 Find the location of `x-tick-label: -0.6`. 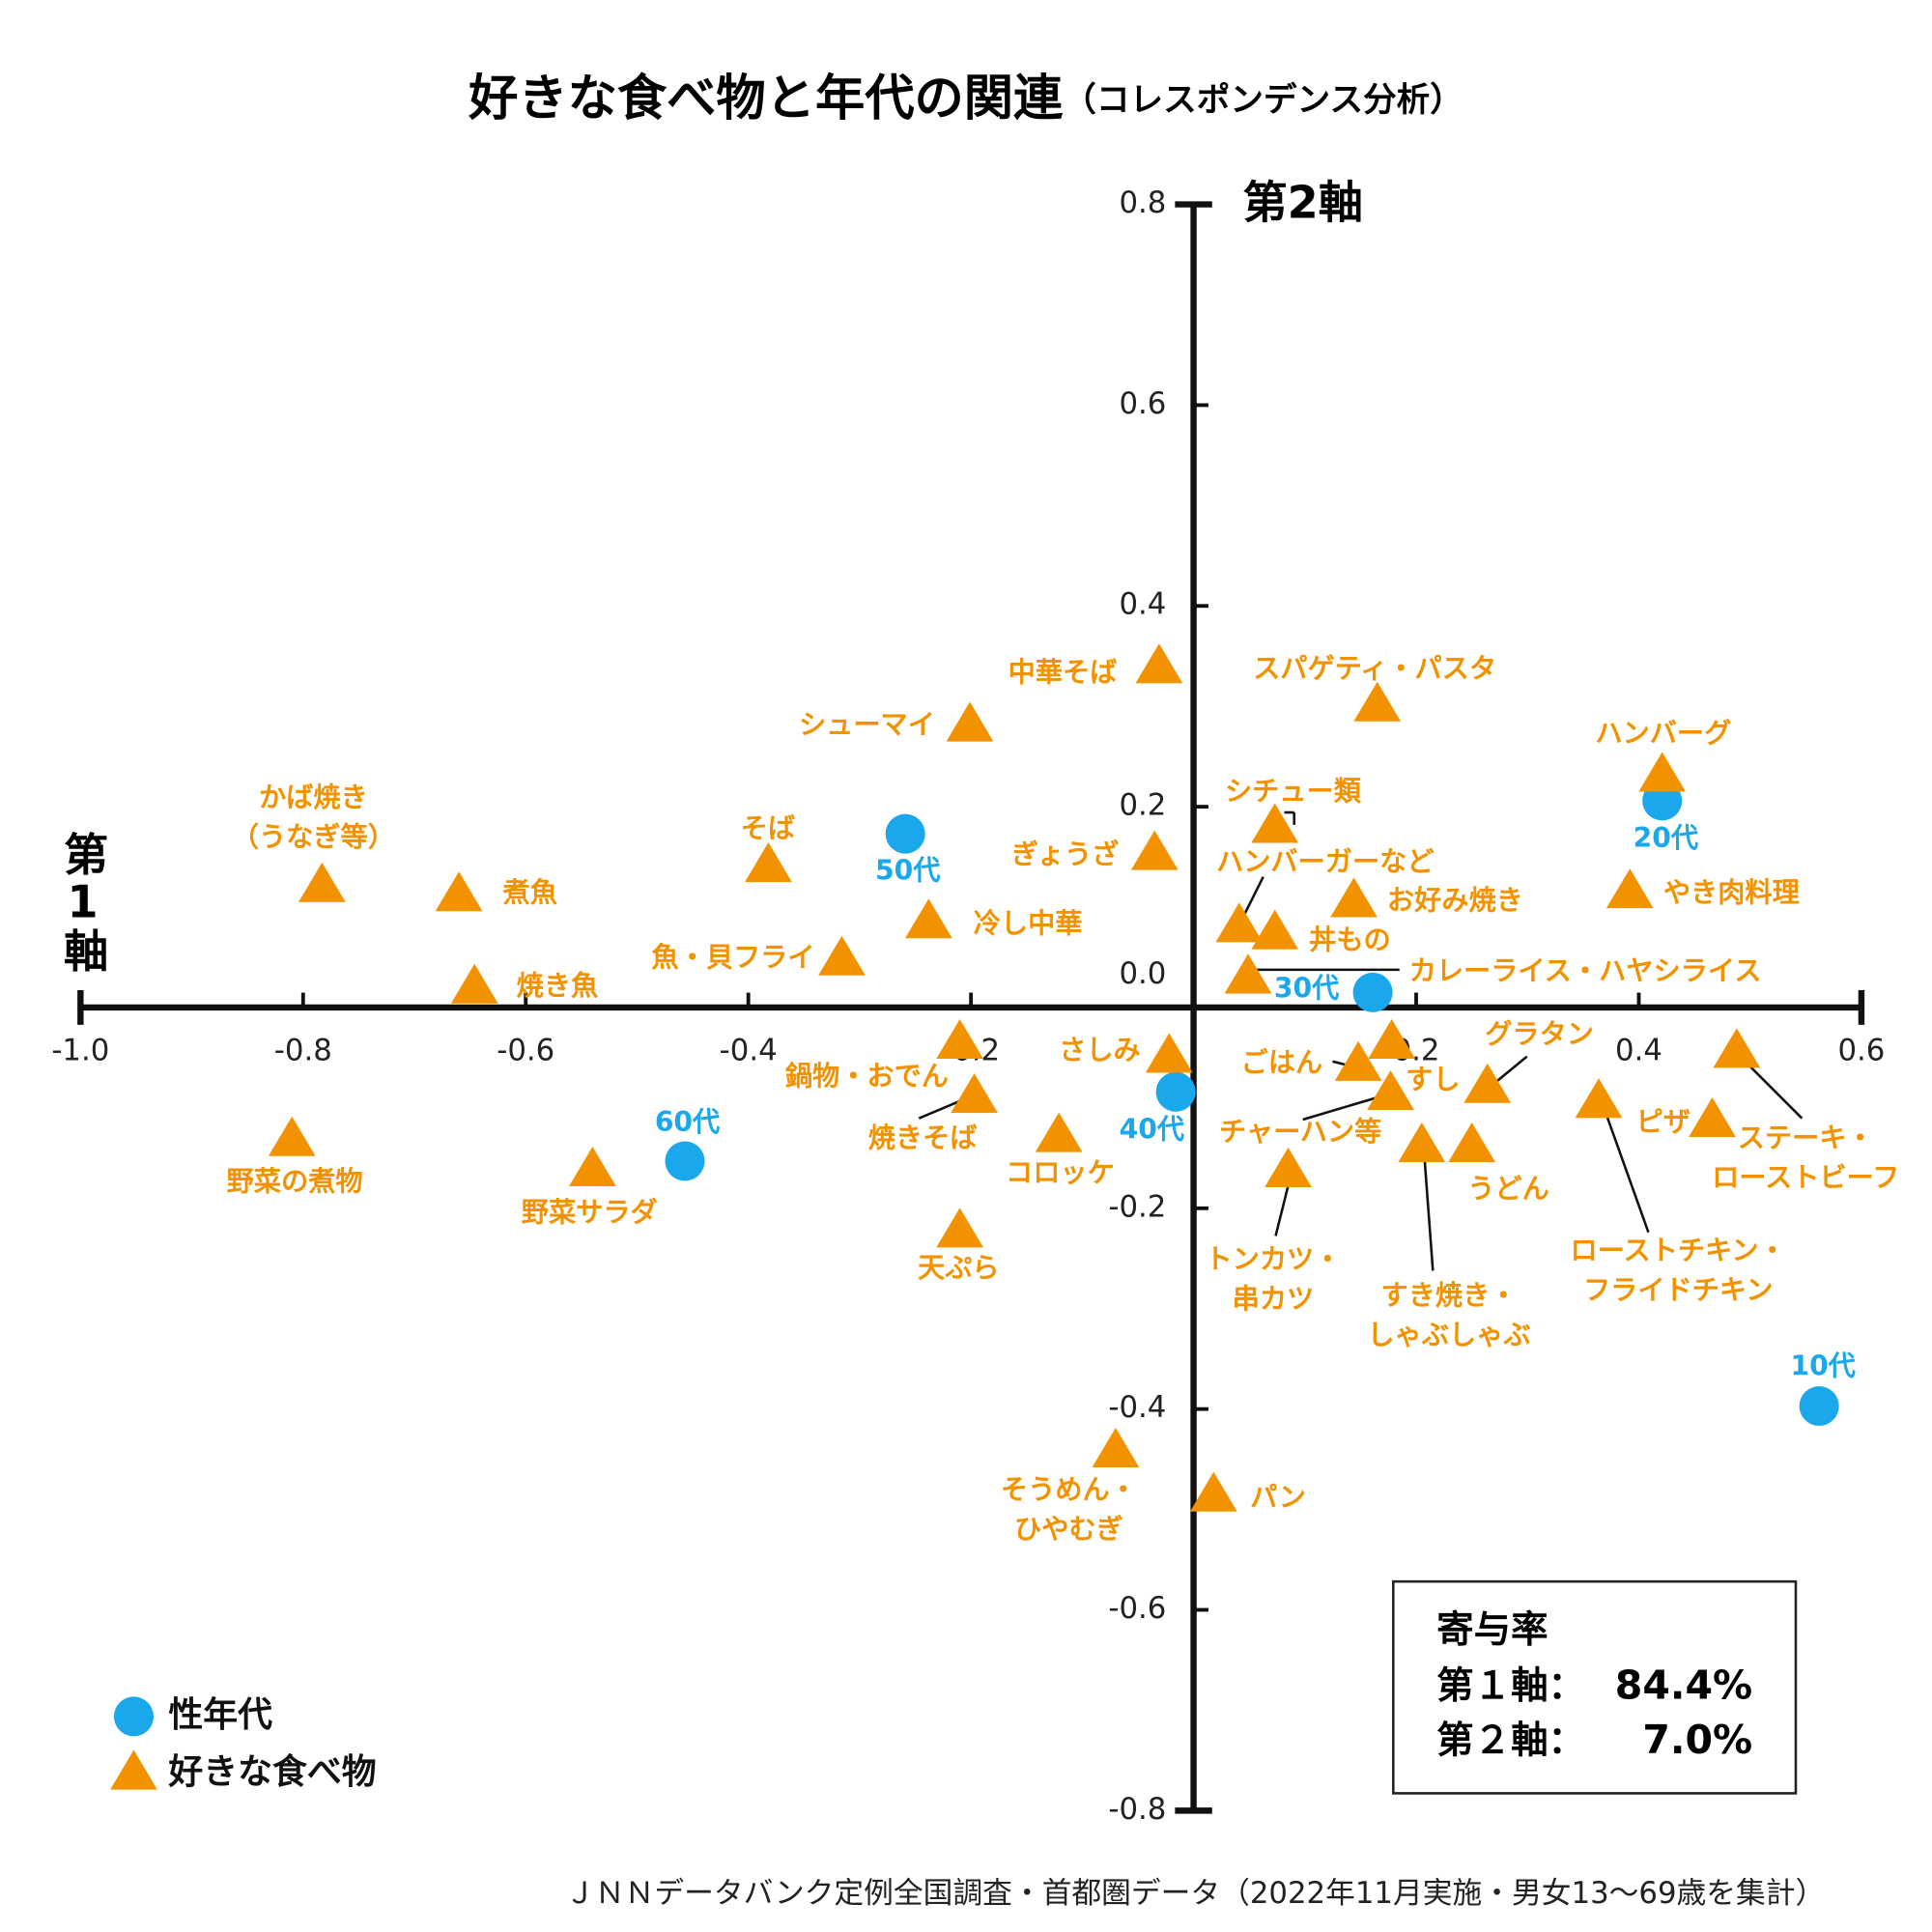

x-tick-label: -0.6 is located at coordinates (525, 1051).